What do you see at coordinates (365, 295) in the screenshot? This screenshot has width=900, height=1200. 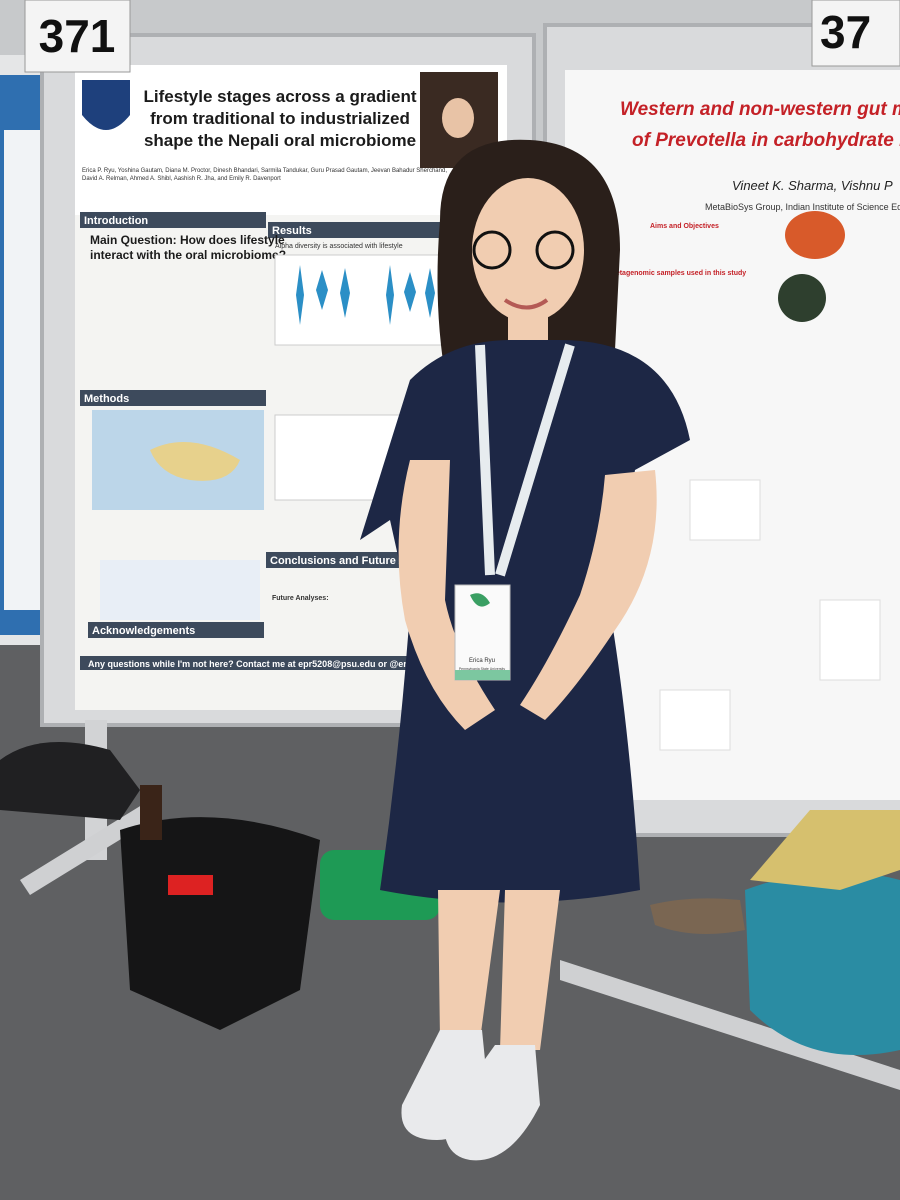 I see `violins` at bounding box center [365, 295].